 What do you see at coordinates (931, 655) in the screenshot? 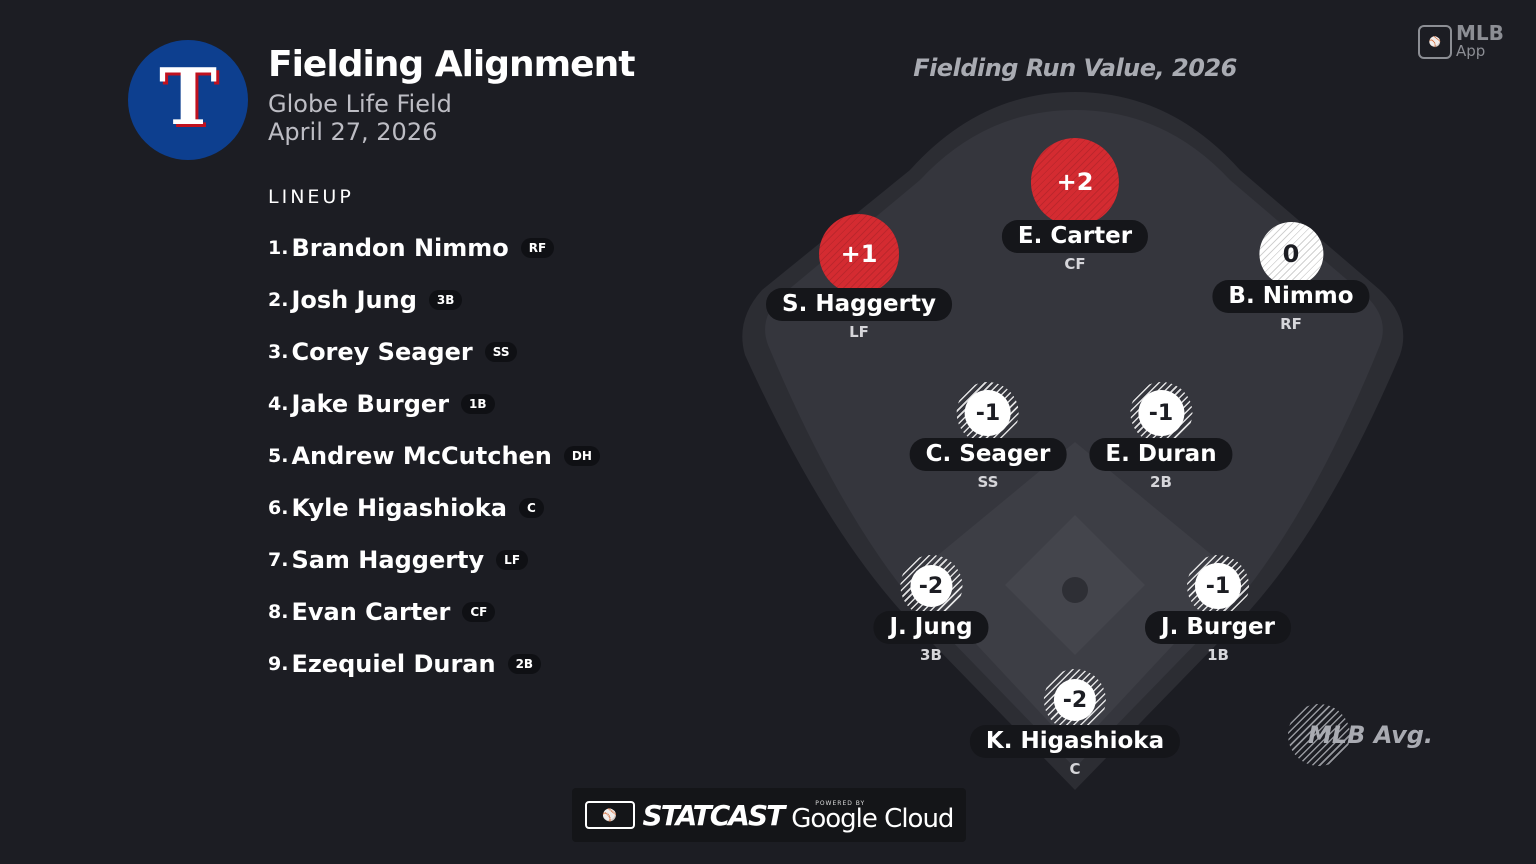
I see `fielder-position: 3B` at bounding box center [931, 655].